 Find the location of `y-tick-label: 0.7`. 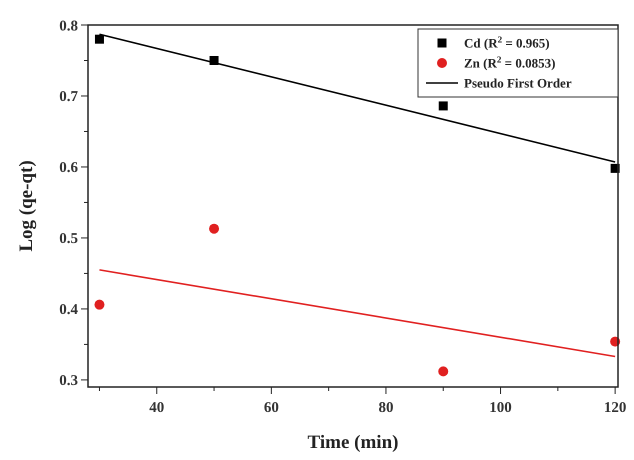

y-tick-label: 0.7 is located at coordinates (68, 97).